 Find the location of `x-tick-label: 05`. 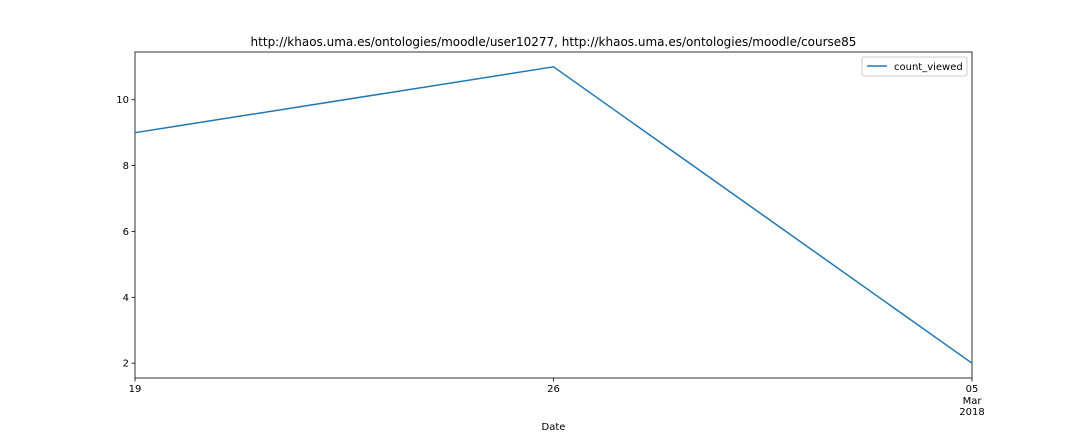

x-tick-label: 05 is located at coordinates (972, 389).